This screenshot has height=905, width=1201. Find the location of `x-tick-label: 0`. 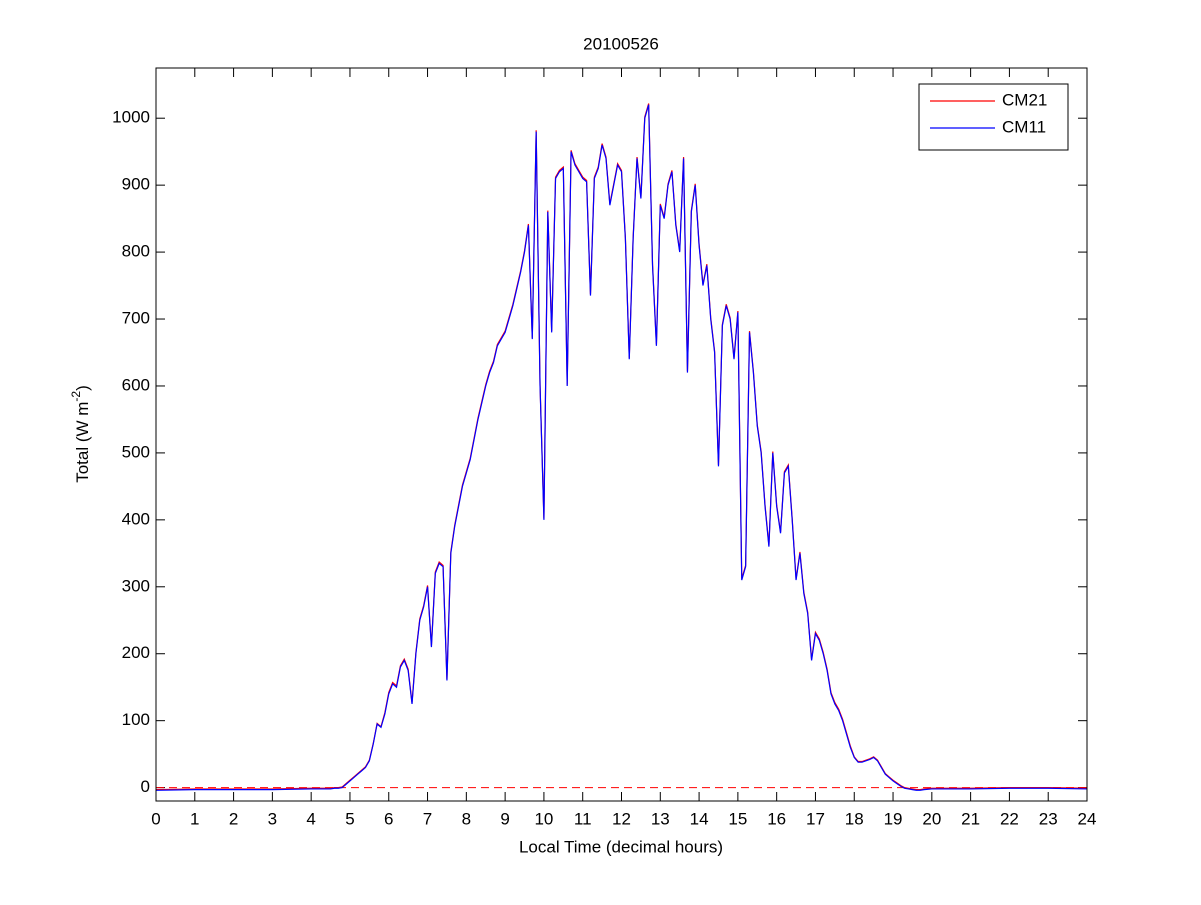

x-tick-label: 0 is located at coordinates (155, 818).